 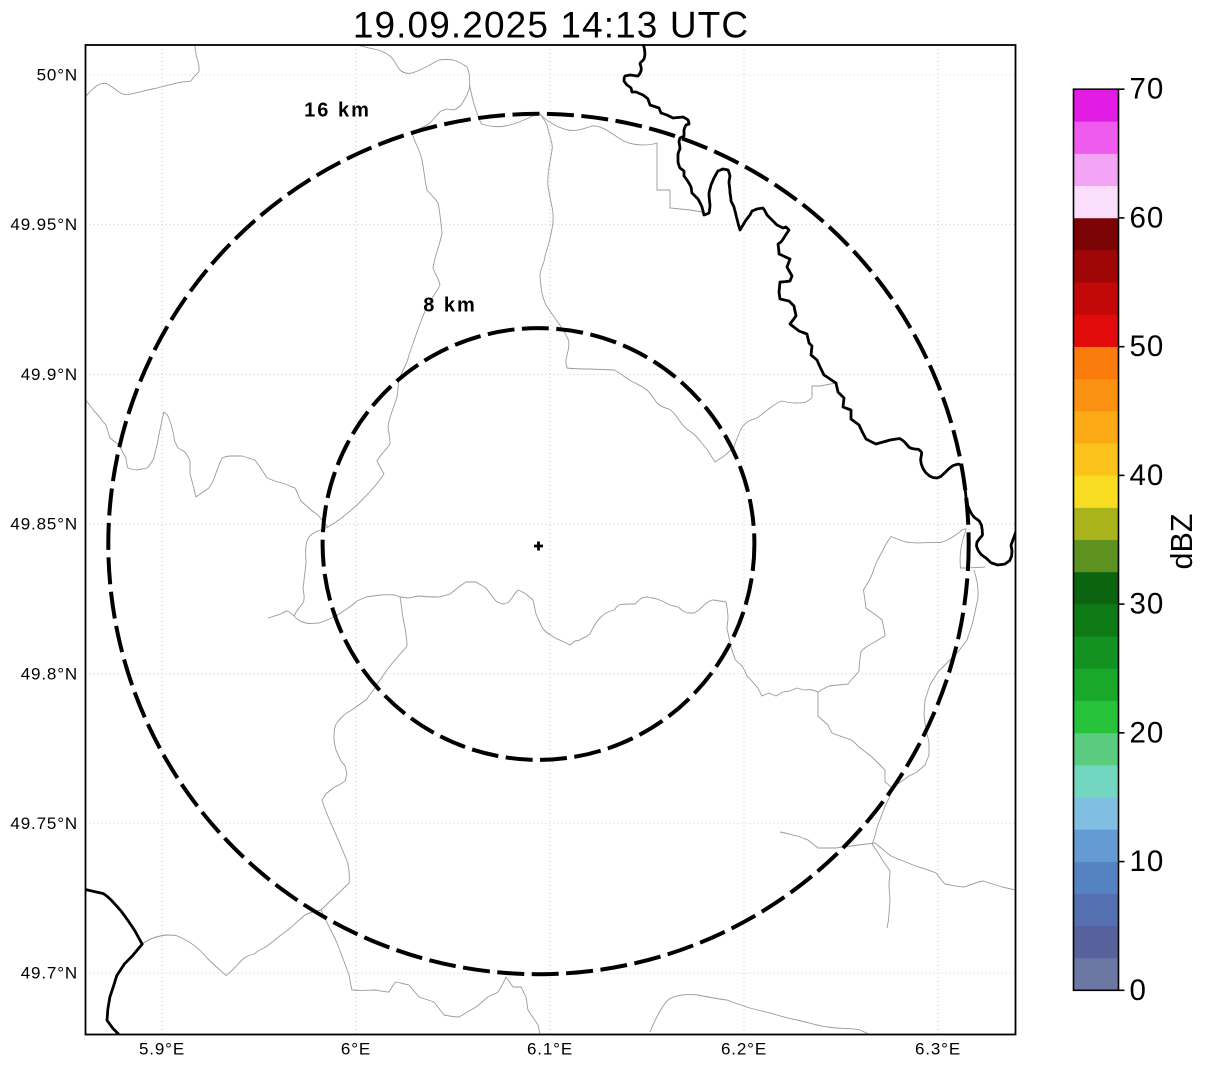 I want to click on svg-text: 49.8°N, so click(x=49, y=673).